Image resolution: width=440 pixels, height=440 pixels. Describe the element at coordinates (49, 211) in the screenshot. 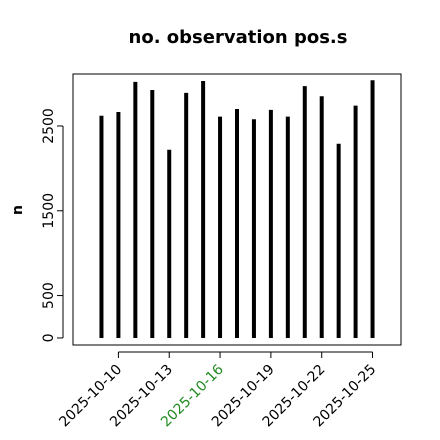

I see `y-tick-label: 1500` at that location.